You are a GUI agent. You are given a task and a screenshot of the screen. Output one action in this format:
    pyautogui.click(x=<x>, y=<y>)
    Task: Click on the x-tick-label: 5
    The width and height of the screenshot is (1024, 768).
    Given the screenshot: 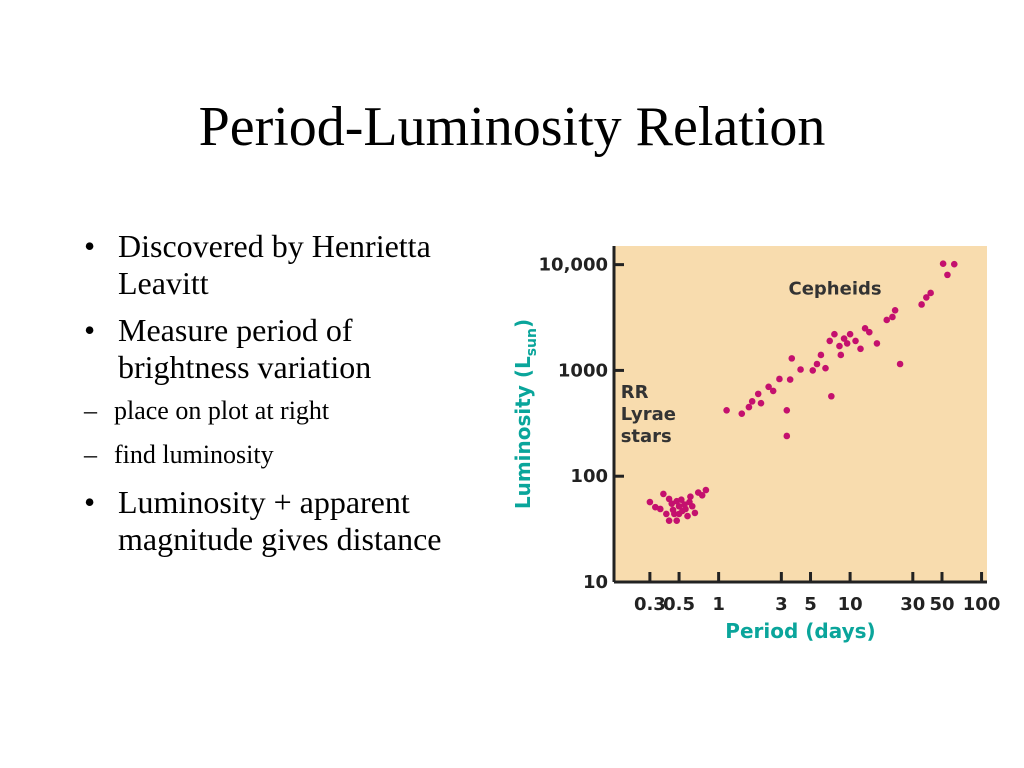 What is the action you would take?
    pyautogui.click(x=810, y=604)
    